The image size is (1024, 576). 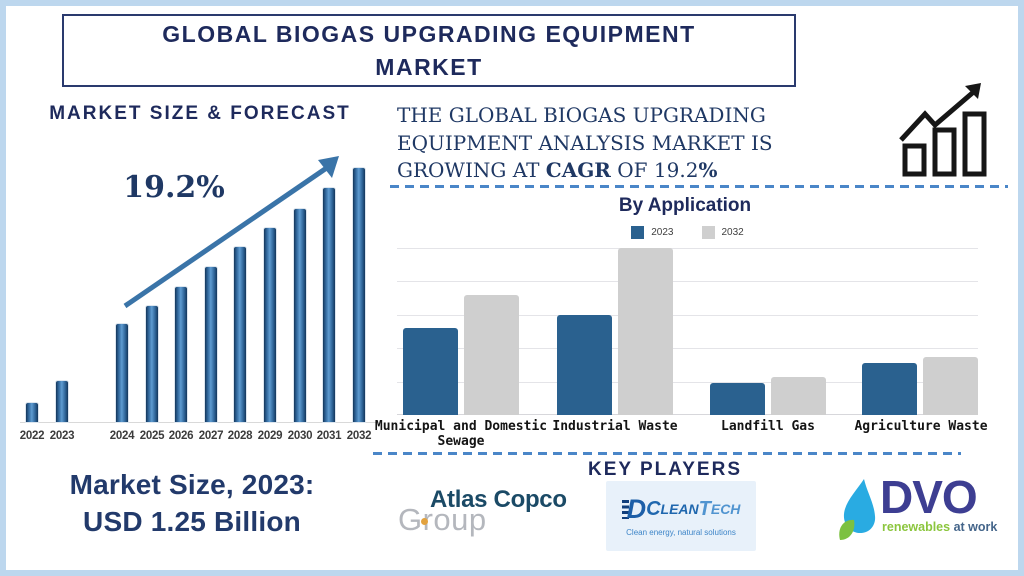 What do you see at coordinates (424, 521) in the screenshot?
I see `atlas-gold-dot-icon` at bounding box center [424, 521].